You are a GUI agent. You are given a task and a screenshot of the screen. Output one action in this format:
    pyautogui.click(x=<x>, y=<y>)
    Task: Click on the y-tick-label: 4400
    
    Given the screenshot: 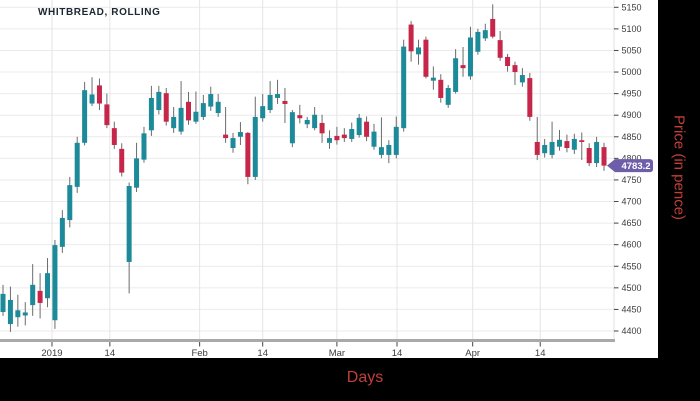 What is the action you would take?
    pyautogui.click(x=632, y=331)
    